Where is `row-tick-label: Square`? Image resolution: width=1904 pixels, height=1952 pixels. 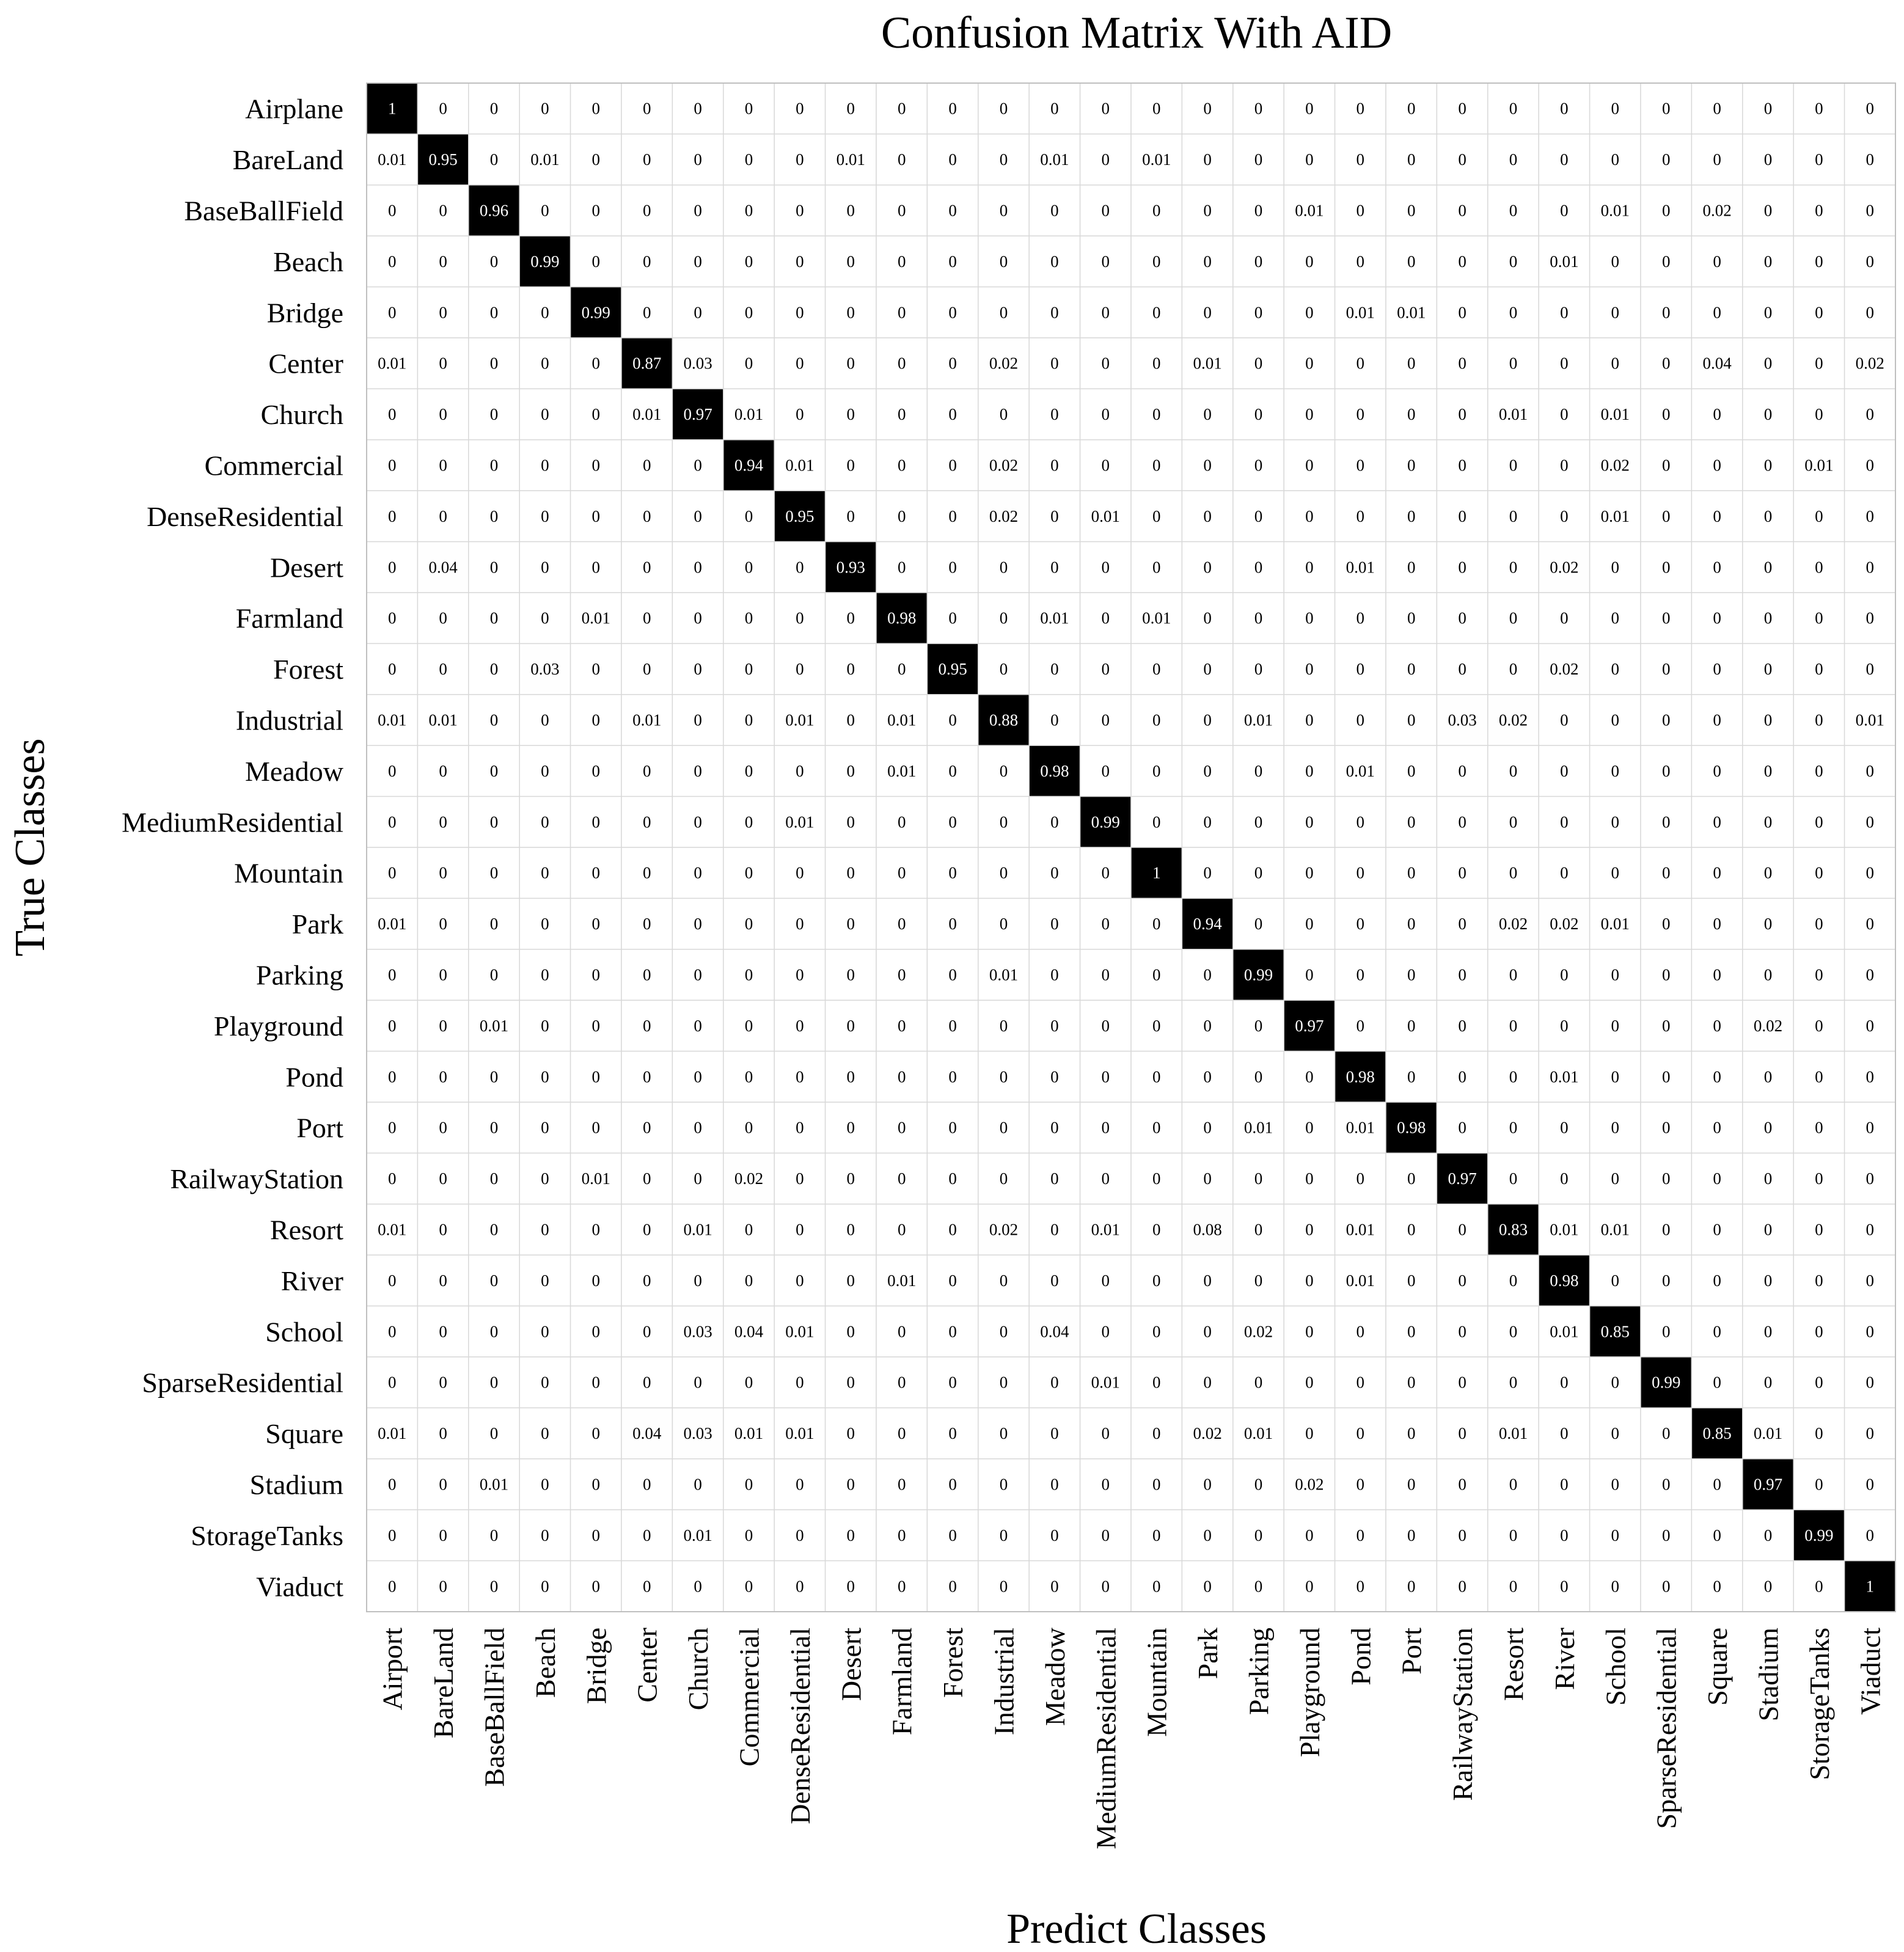
row-tick-label: Square is located at coordinates (304, 1433).